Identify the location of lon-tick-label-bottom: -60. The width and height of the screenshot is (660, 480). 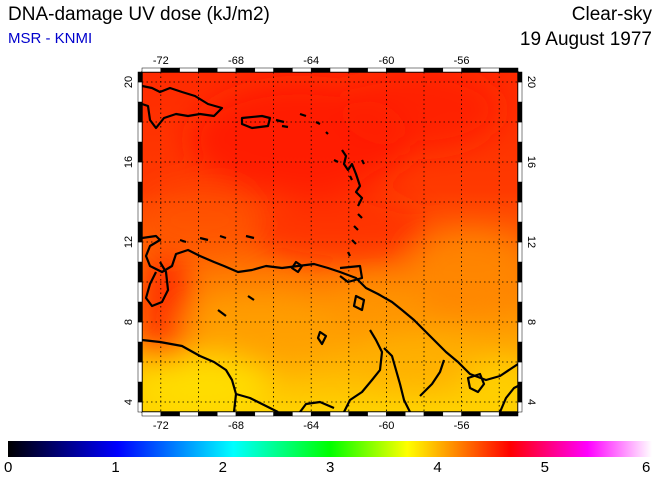
(386, 426).